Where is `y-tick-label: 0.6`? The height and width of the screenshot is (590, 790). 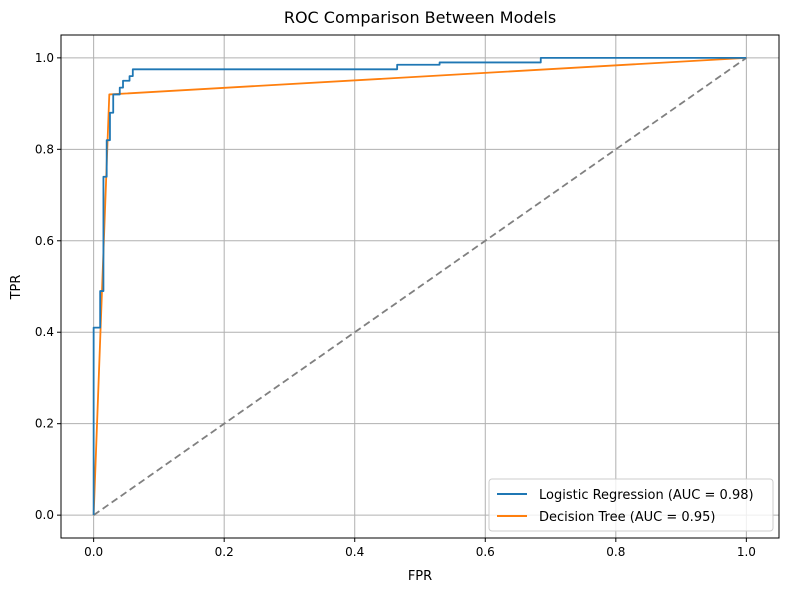
y-tick-label: 0.6 is located at coordinates (44, 241).